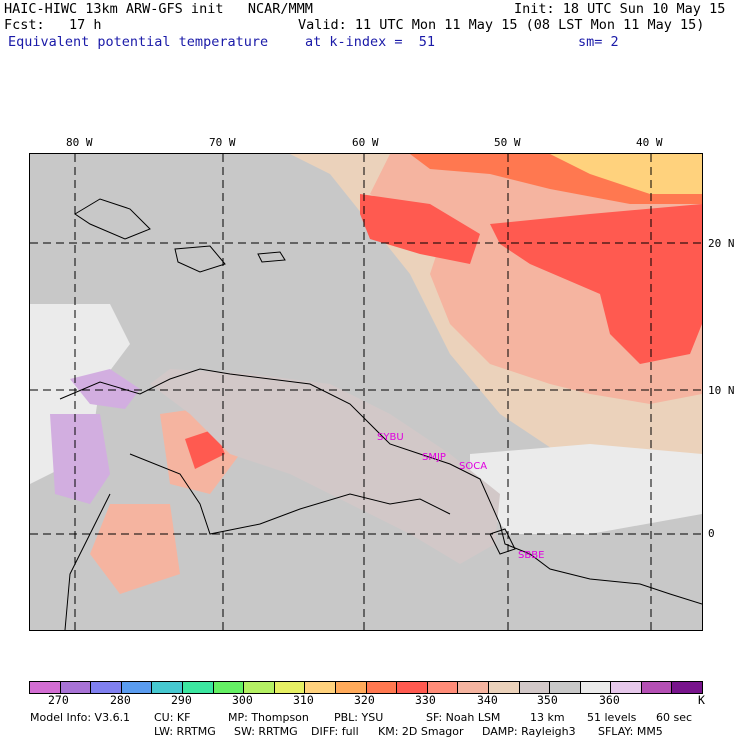 The height and width of the screenshot is (740, 740). Describe the element at coordinates (200, 259) in the screenshot. I see `hispaniola-coast` at that location.